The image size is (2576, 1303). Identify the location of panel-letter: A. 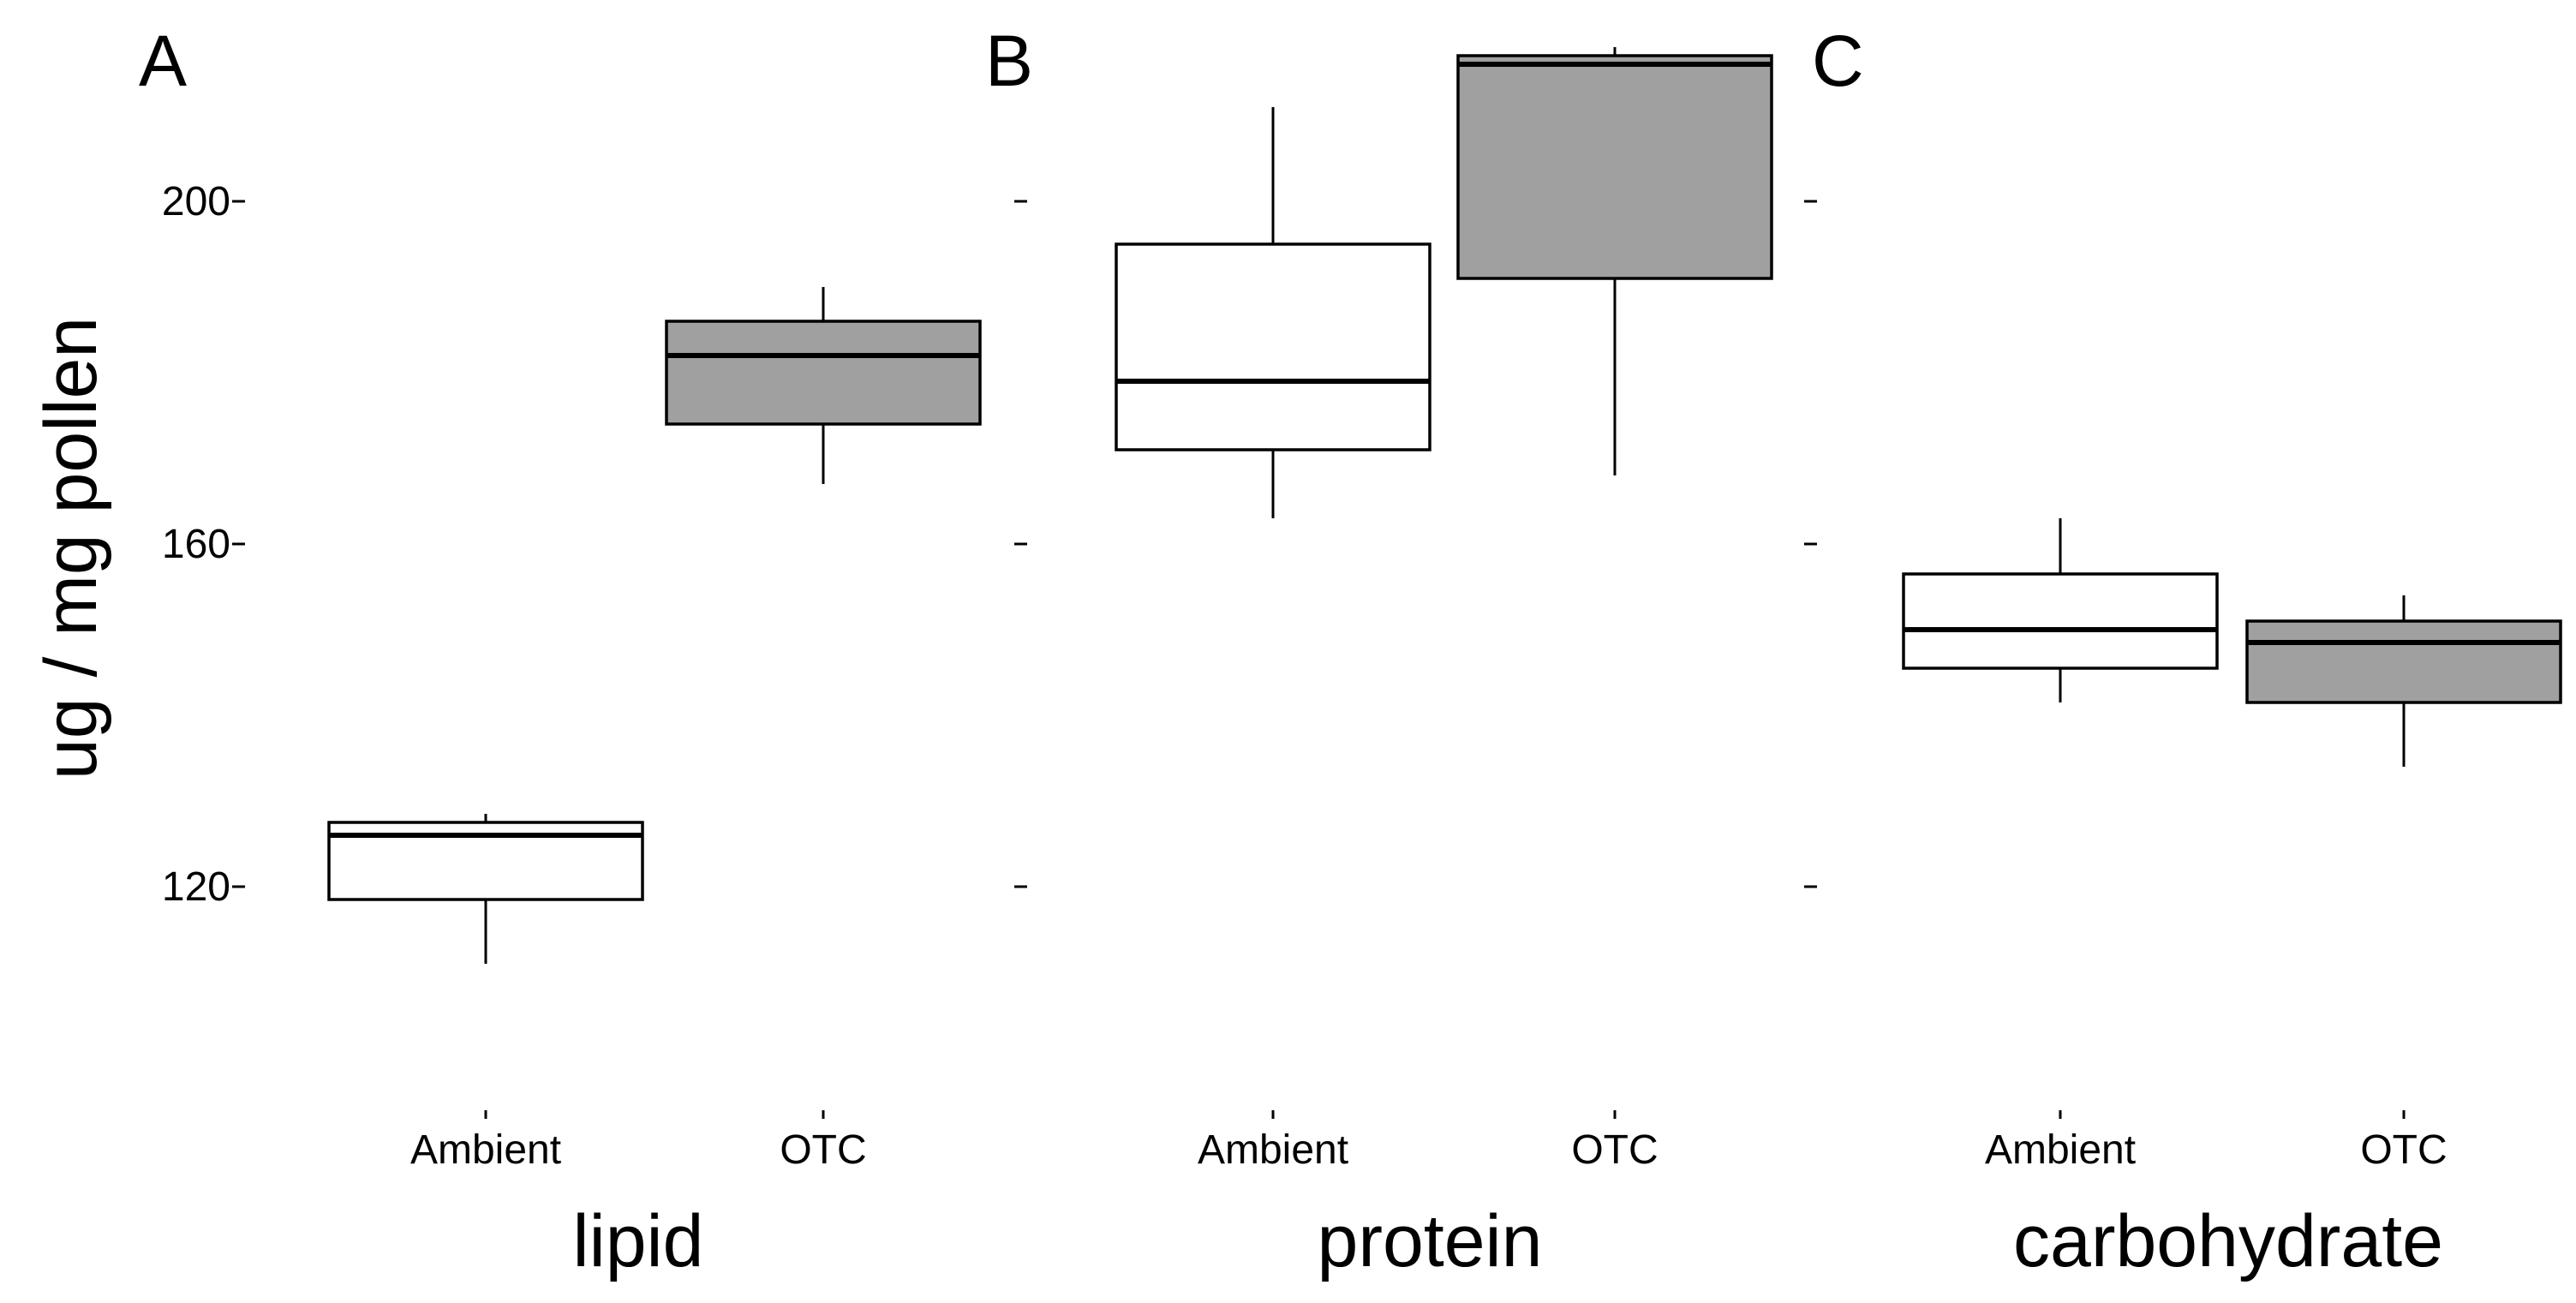
(163, 61).